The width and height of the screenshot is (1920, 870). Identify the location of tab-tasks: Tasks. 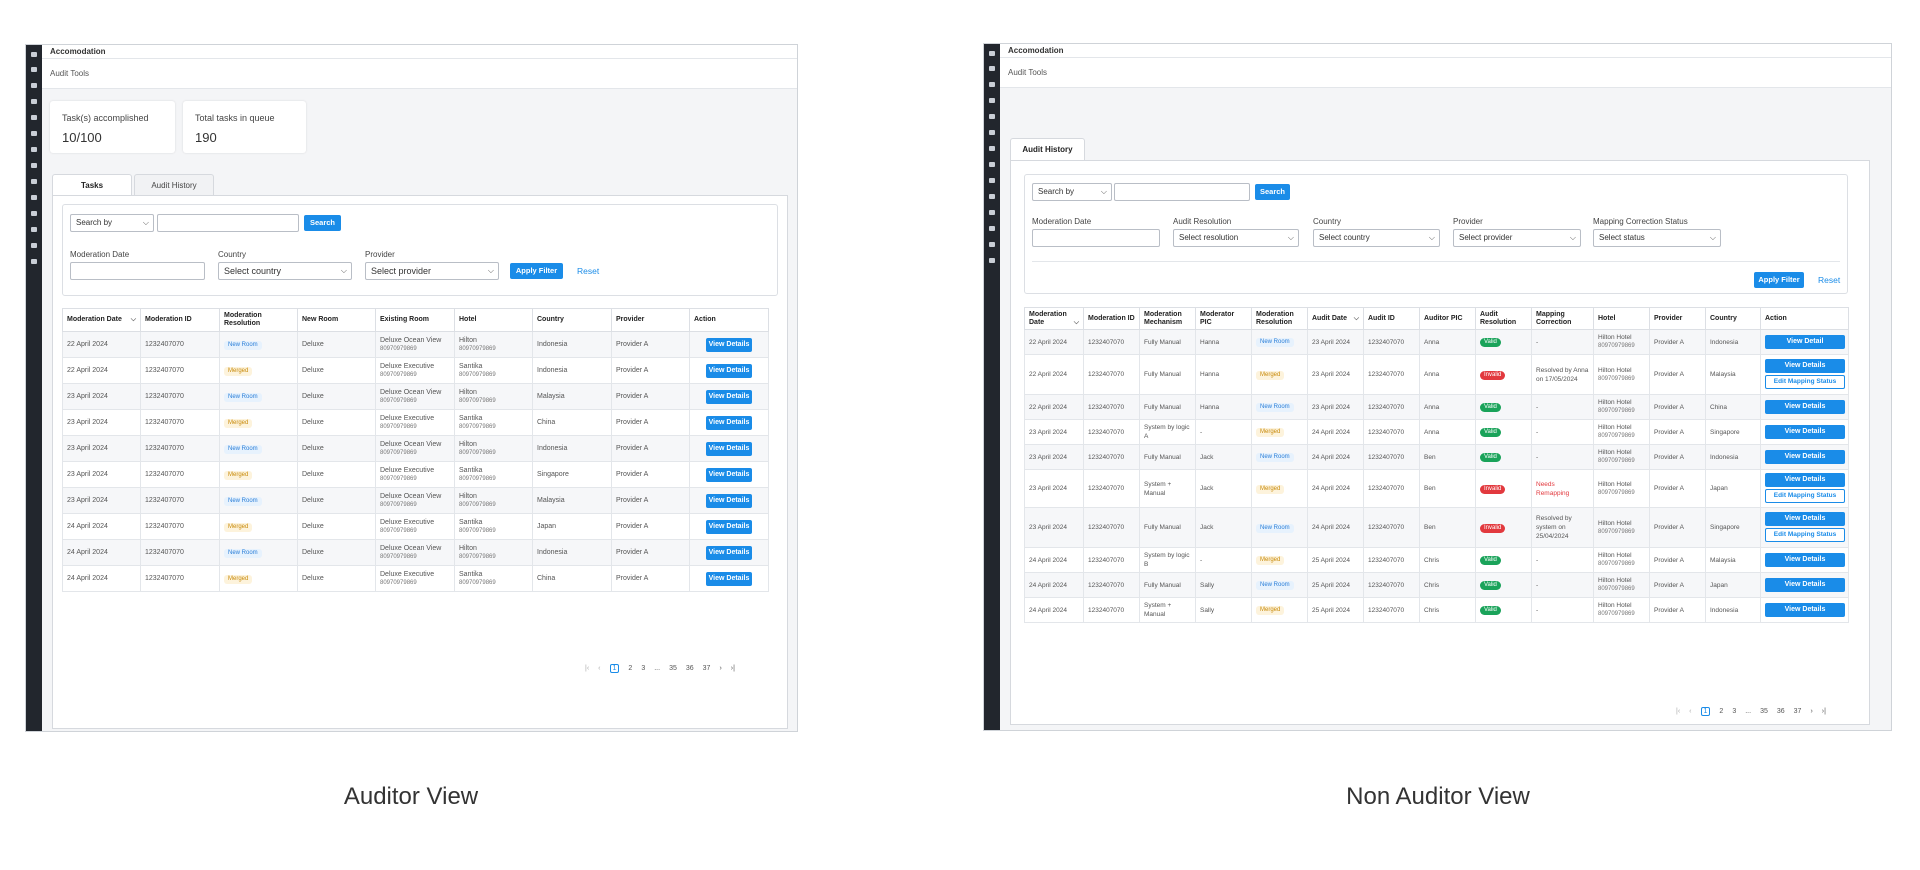
(92, 185).